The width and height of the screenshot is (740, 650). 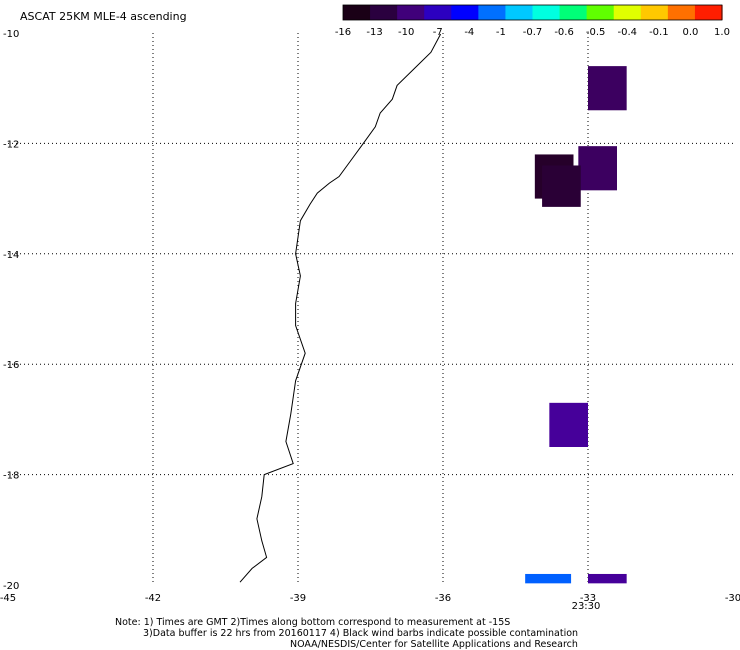 I want to click on color-scale-label: -1, so click(x=501, y=32).